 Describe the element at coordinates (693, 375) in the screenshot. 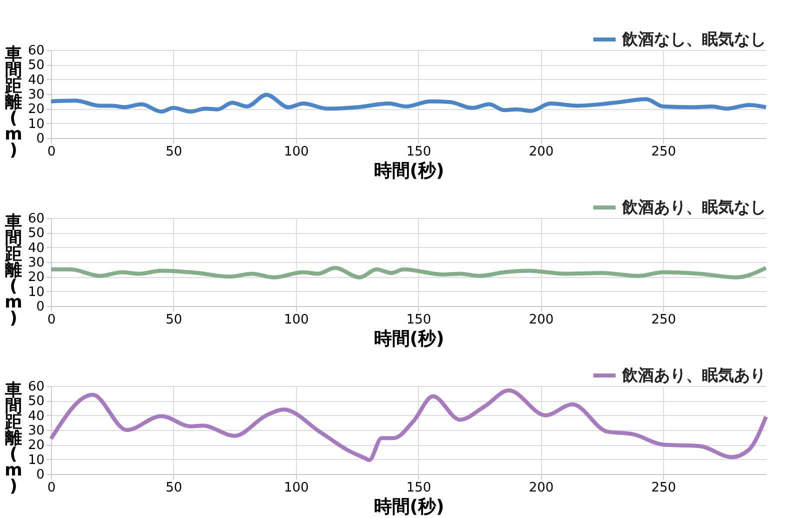

I see `legend-label: 飲酒あり、眠気あり` at that location.